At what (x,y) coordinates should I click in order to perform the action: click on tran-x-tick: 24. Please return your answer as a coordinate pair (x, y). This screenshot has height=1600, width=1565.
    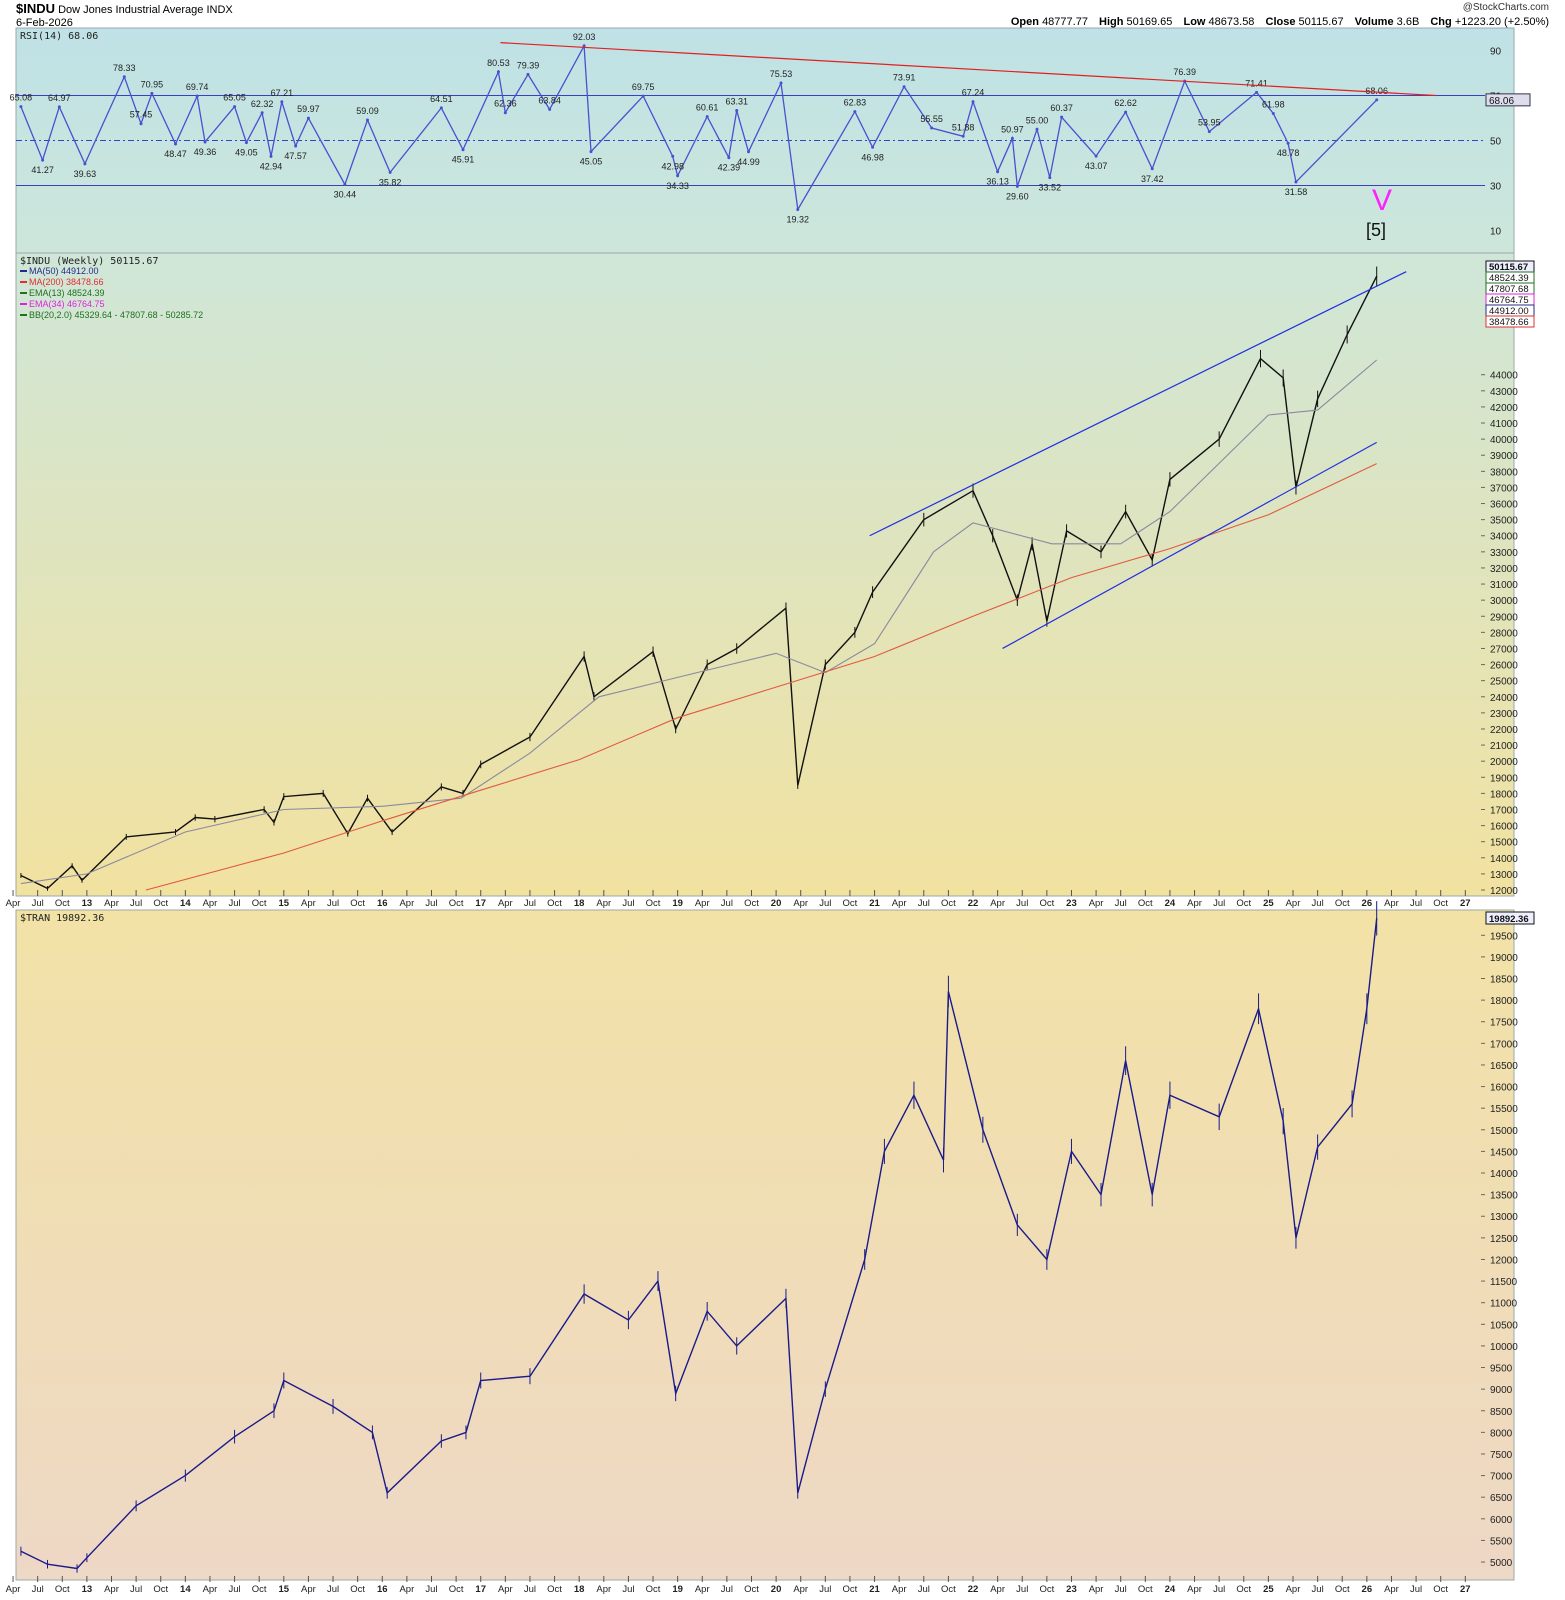
    Looking at the image, I should click on (1170, 1589).